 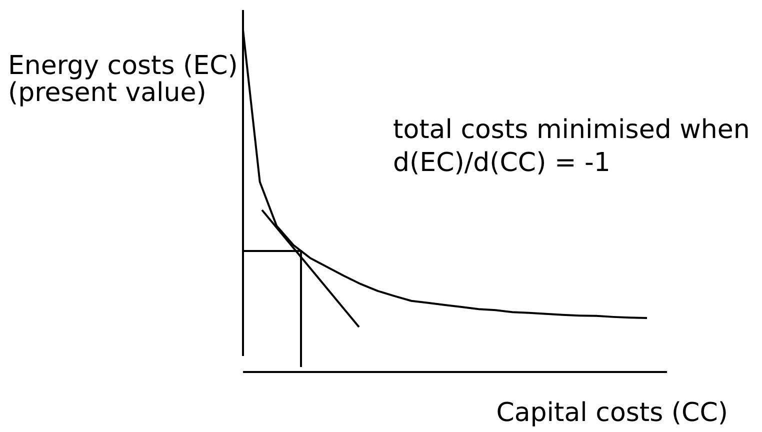 I want to click on annotation: total costs minimised when d(EC)/d(CC) = -1, so click(x=571, y=146).